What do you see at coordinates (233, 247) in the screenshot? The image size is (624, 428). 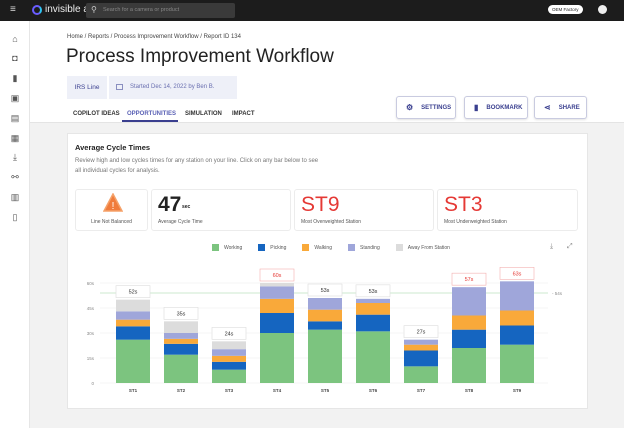 I see `legend-label: Working` at bounding box center [233, 247].